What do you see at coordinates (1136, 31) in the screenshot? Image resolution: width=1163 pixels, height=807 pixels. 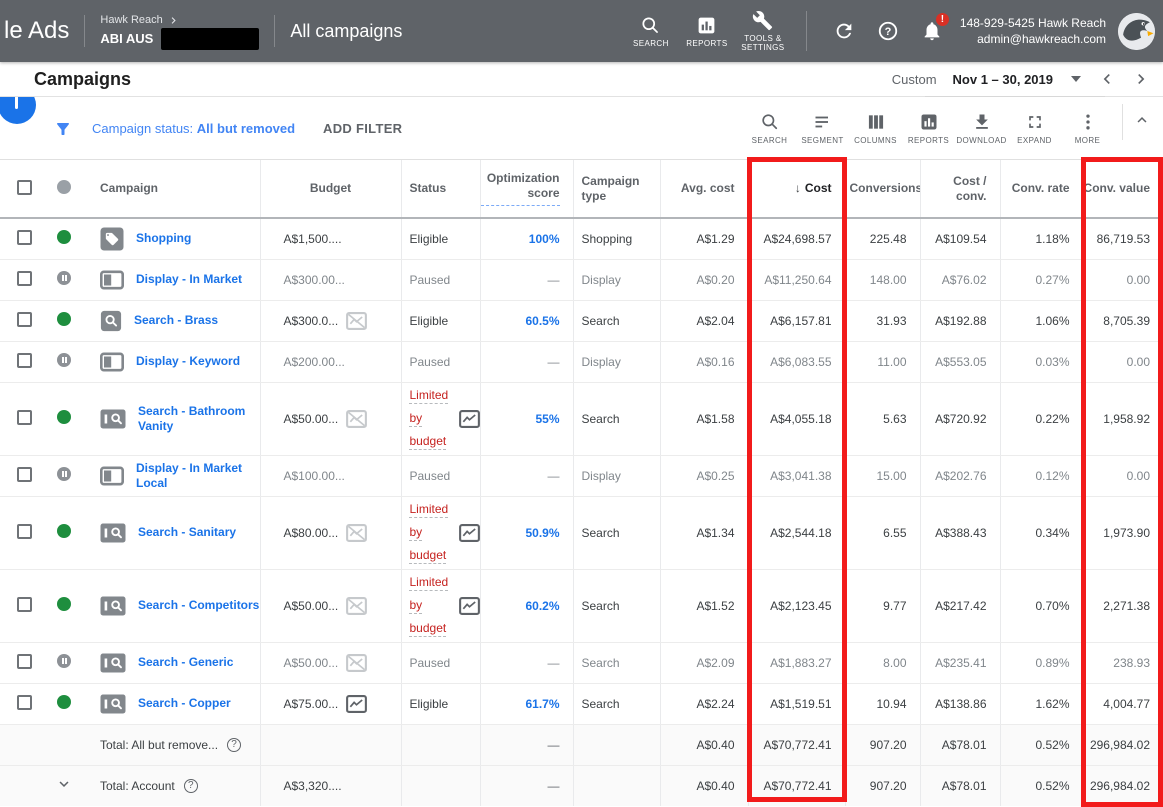 I see `avatar` at bounding box center [1136, 31].